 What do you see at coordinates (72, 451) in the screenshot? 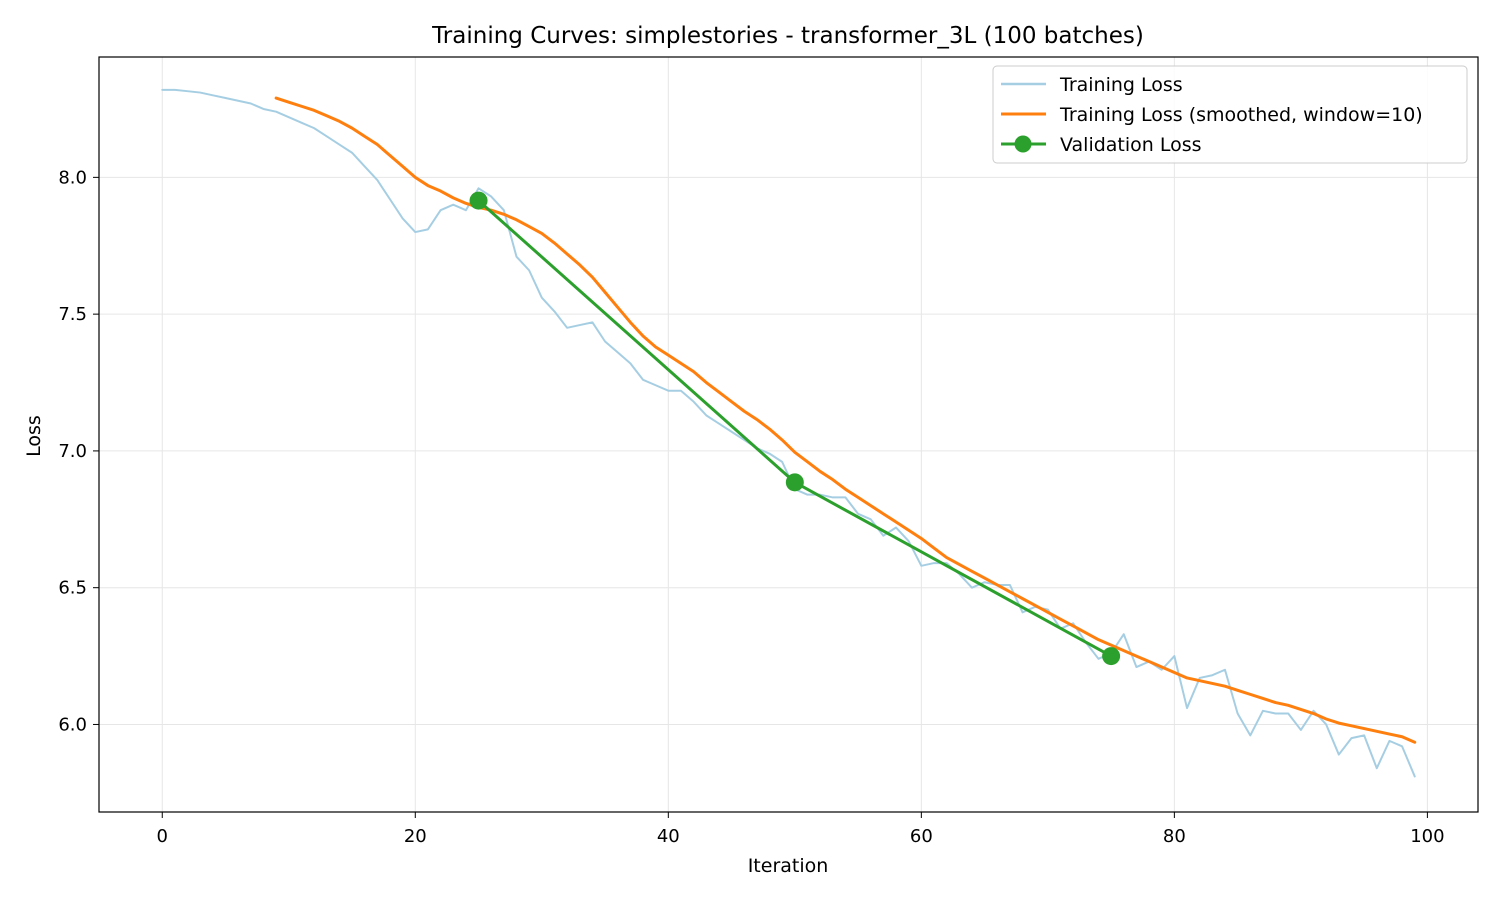
I see `y-tick-label: 7.0` at bounding box center [72, 451].